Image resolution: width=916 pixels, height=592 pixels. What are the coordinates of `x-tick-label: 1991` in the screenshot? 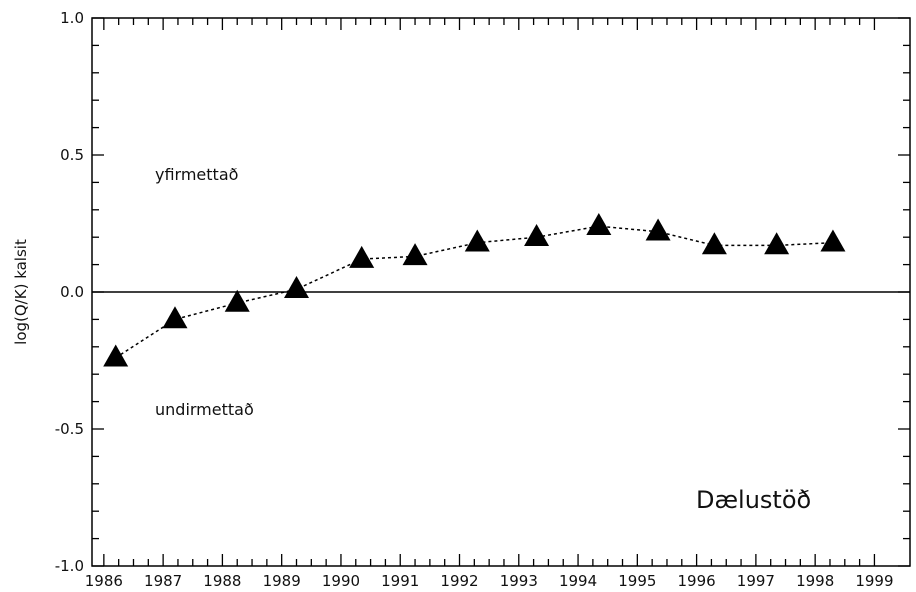 It's located at (400, 581).